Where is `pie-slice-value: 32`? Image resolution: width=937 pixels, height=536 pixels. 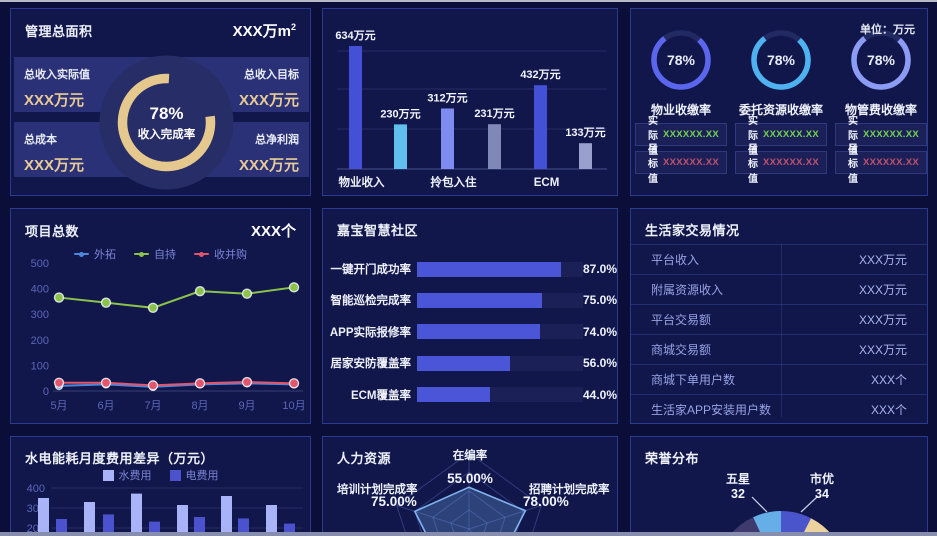 pie-slice-value: 32 is located at coordinates (738, 494).